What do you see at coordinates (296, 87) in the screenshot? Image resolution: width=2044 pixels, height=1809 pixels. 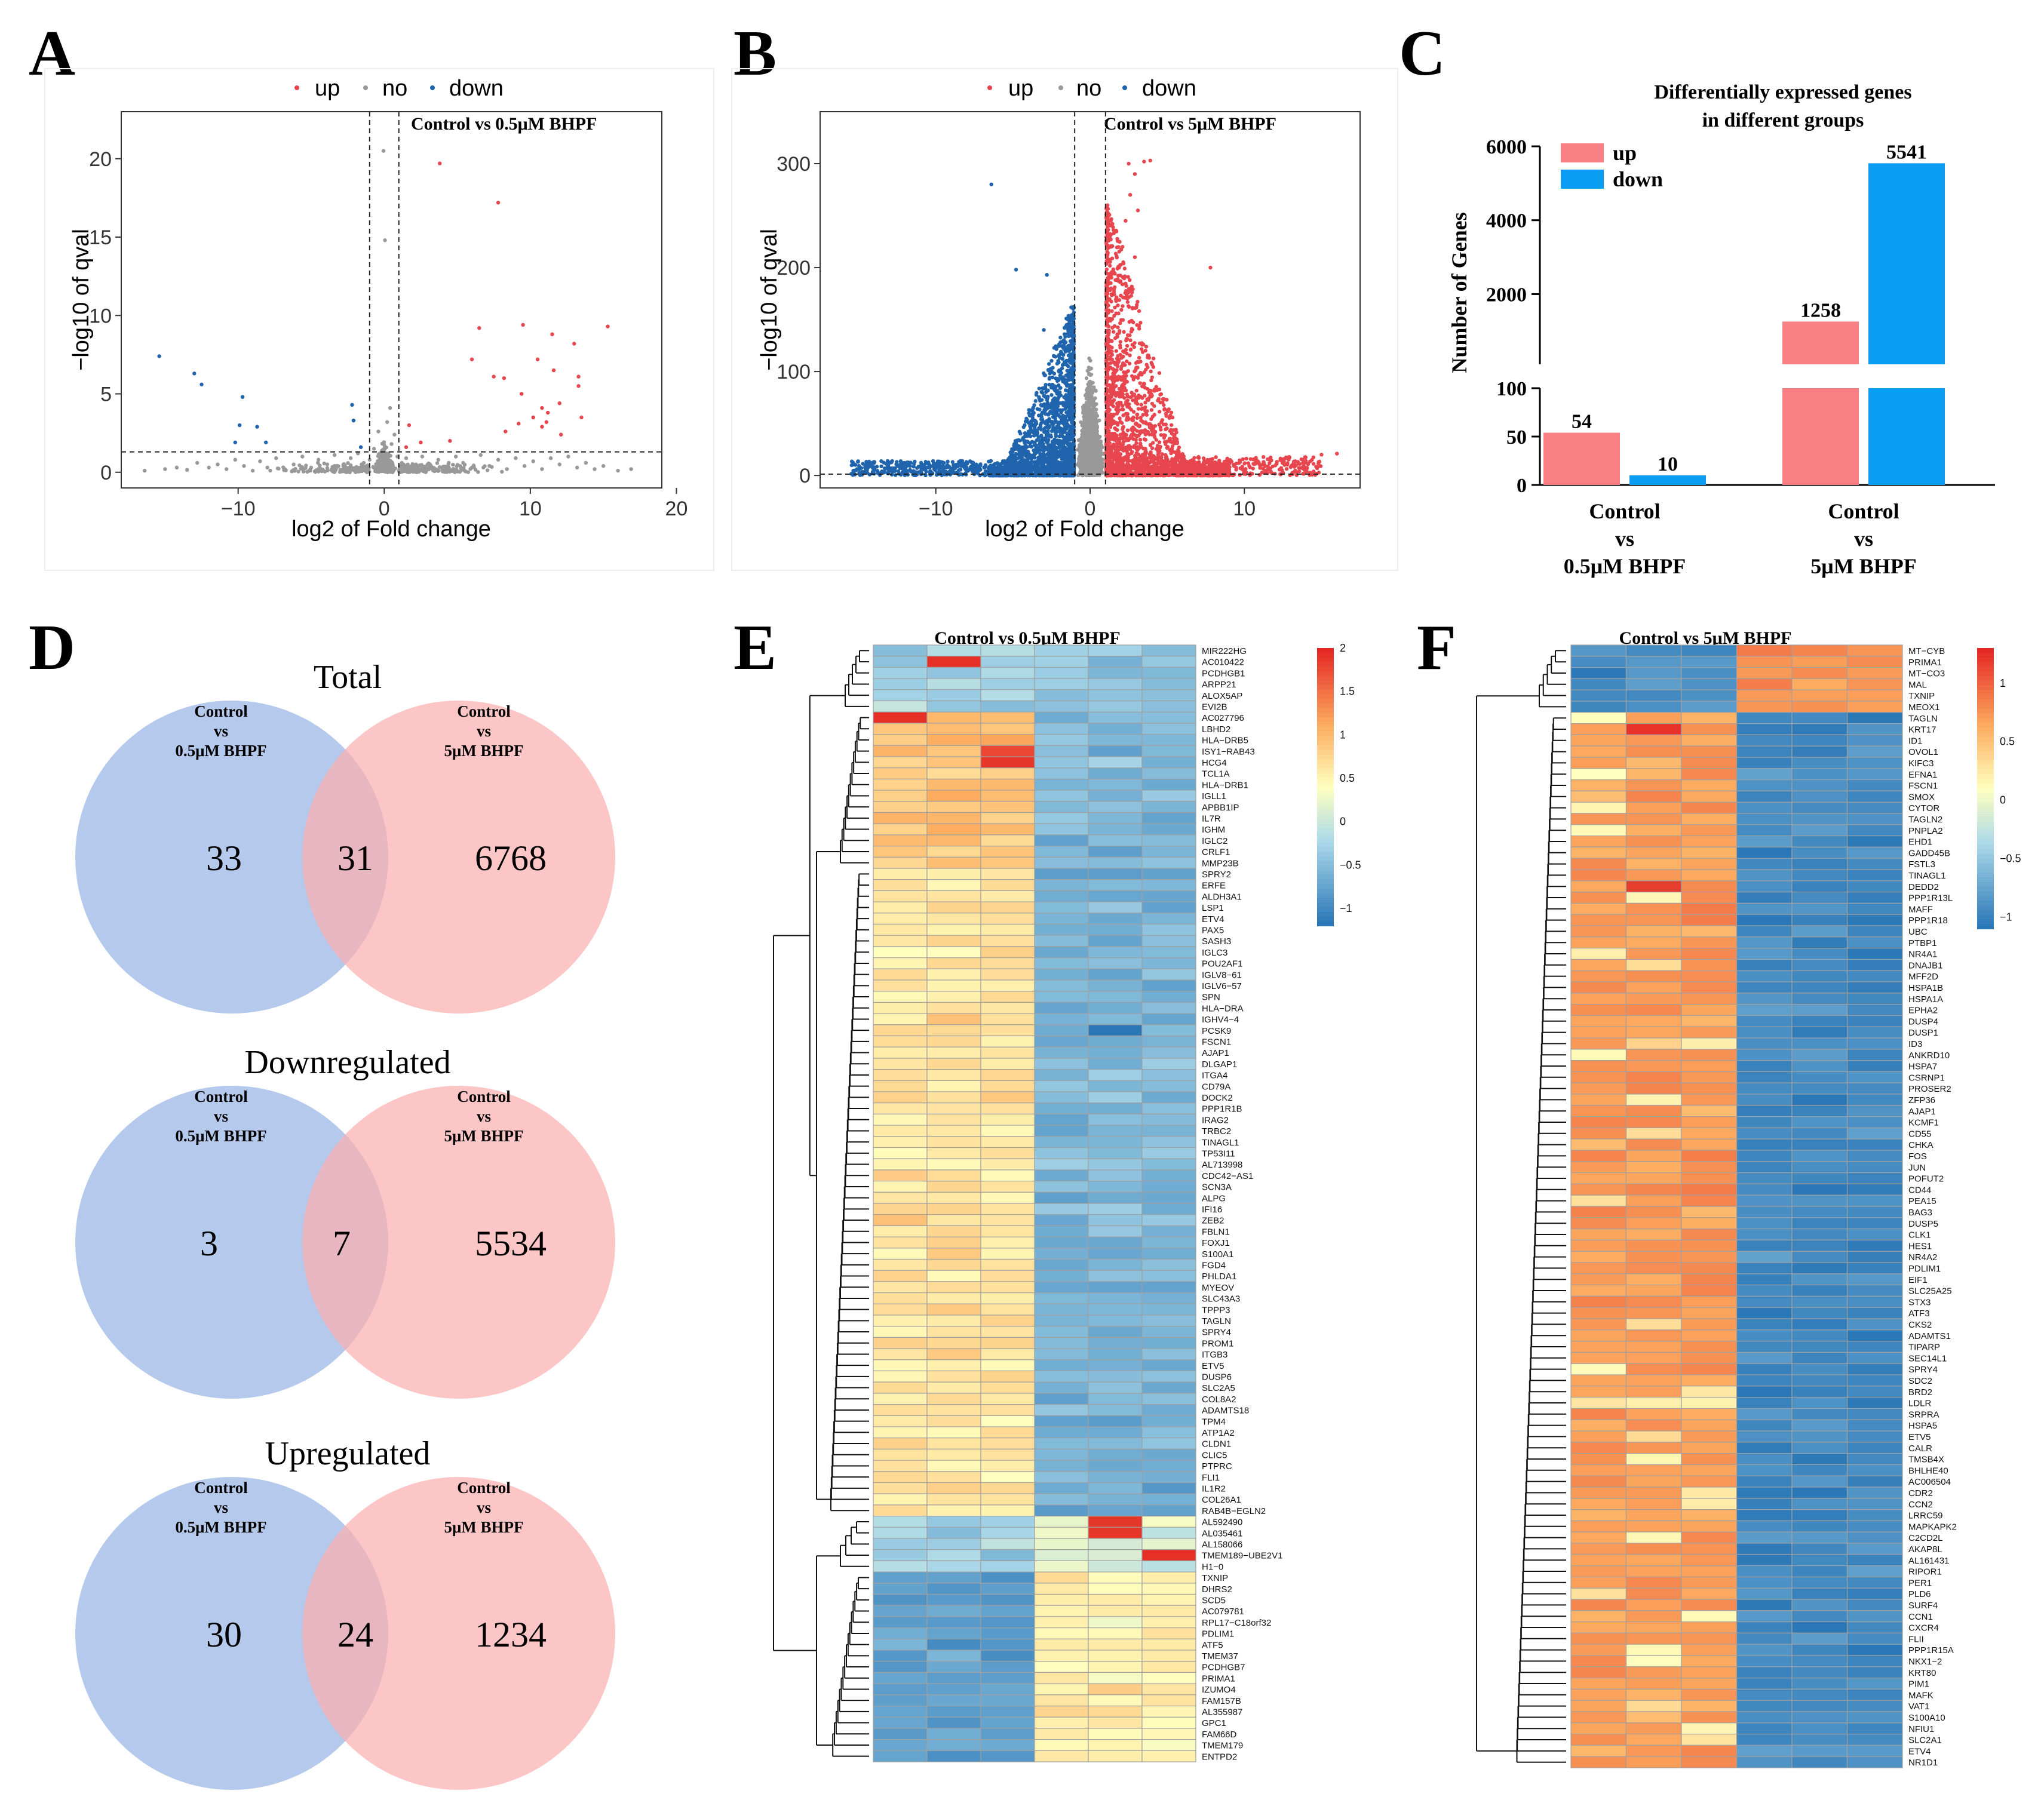 I see `legend-up-dot` at bounding box center [296, 87].